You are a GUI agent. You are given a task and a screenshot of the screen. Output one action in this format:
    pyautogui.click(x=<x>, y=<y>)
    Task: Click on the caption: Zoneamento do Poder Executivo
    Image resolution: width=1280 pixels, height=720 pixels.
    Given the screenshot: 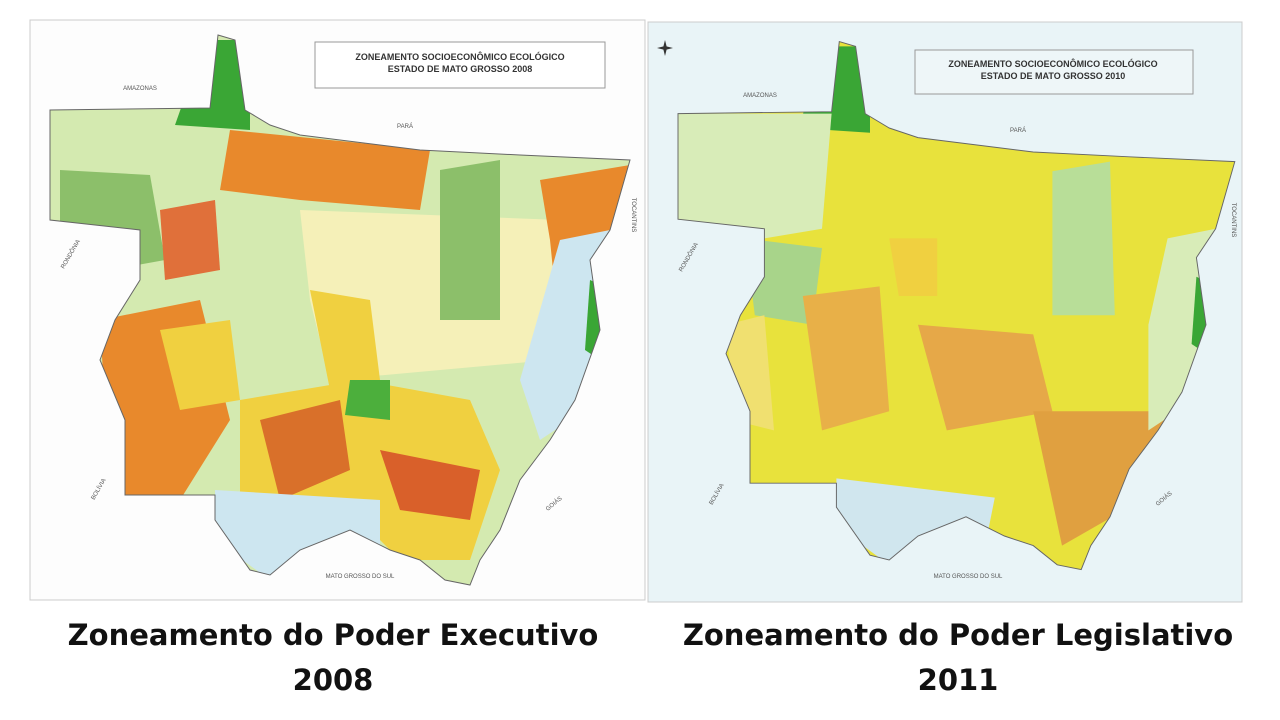 What is the action you would take?
    pyautogui.click(x=333, y=635)
    